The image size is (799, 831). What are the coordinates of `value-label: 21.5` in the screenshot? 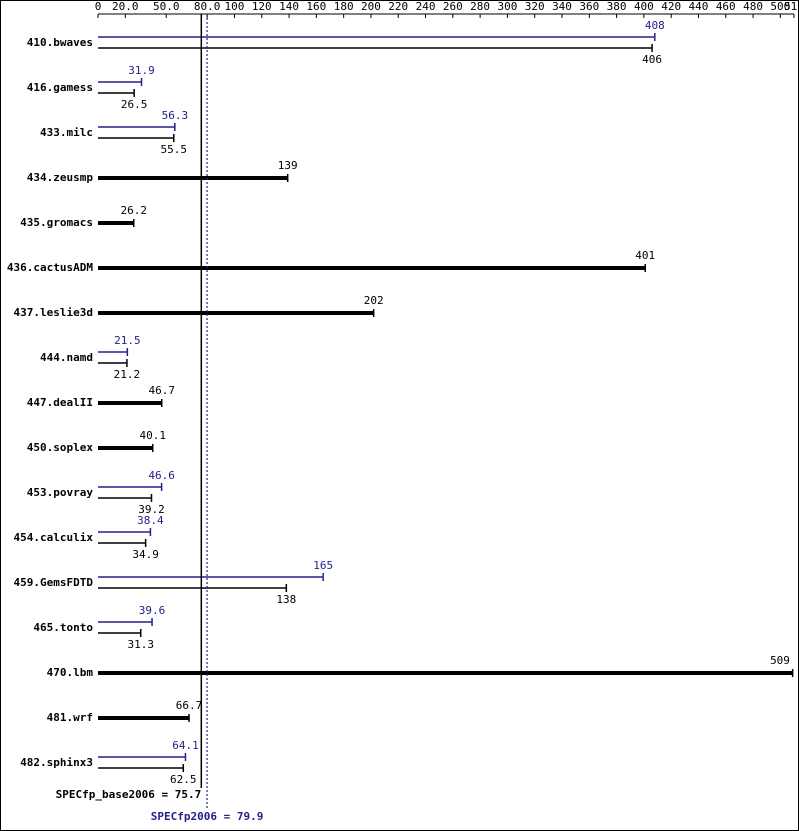 It's located at (127, 340).